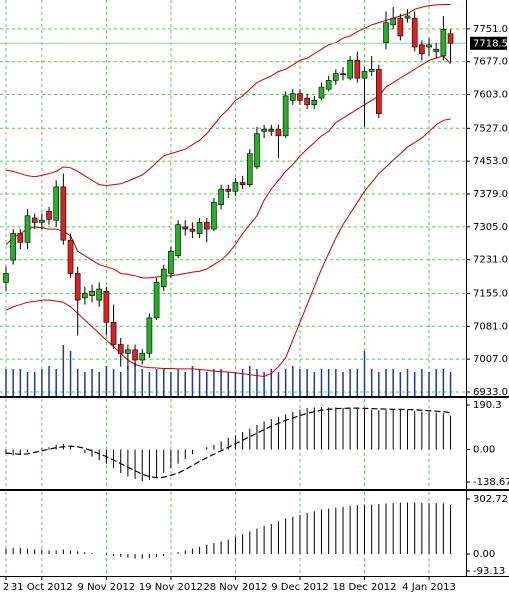 The height and width of the screenshot is (598, 509). What do you see at coordinates (300, 587) in the screenshot?
I see `x-tick-label: 9 Dec 2012` at bounding box center [300, 587].